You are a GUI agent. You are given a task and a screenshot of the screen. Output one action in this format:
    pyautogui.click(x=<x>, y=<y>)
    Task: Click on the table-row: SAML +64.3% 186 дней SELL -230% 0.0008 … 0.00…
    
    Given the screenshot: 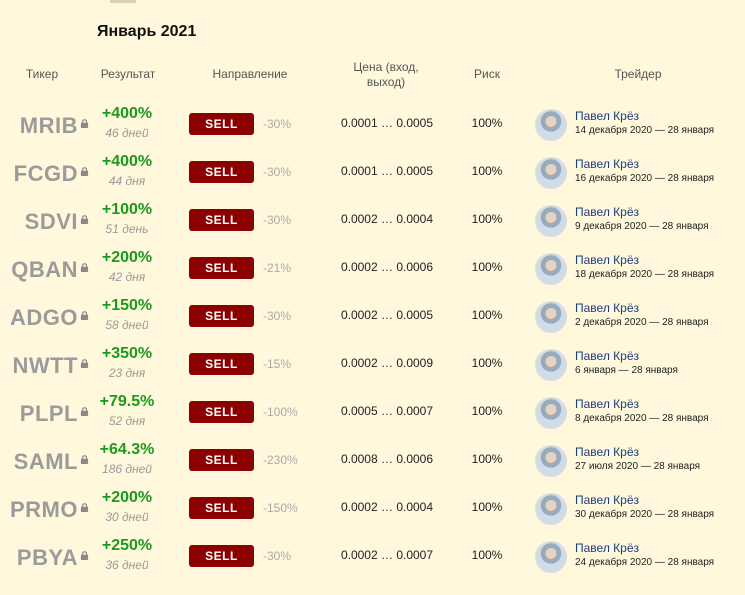 What is the action you would take?
    pyautogui.click(x=372, y=460)
    